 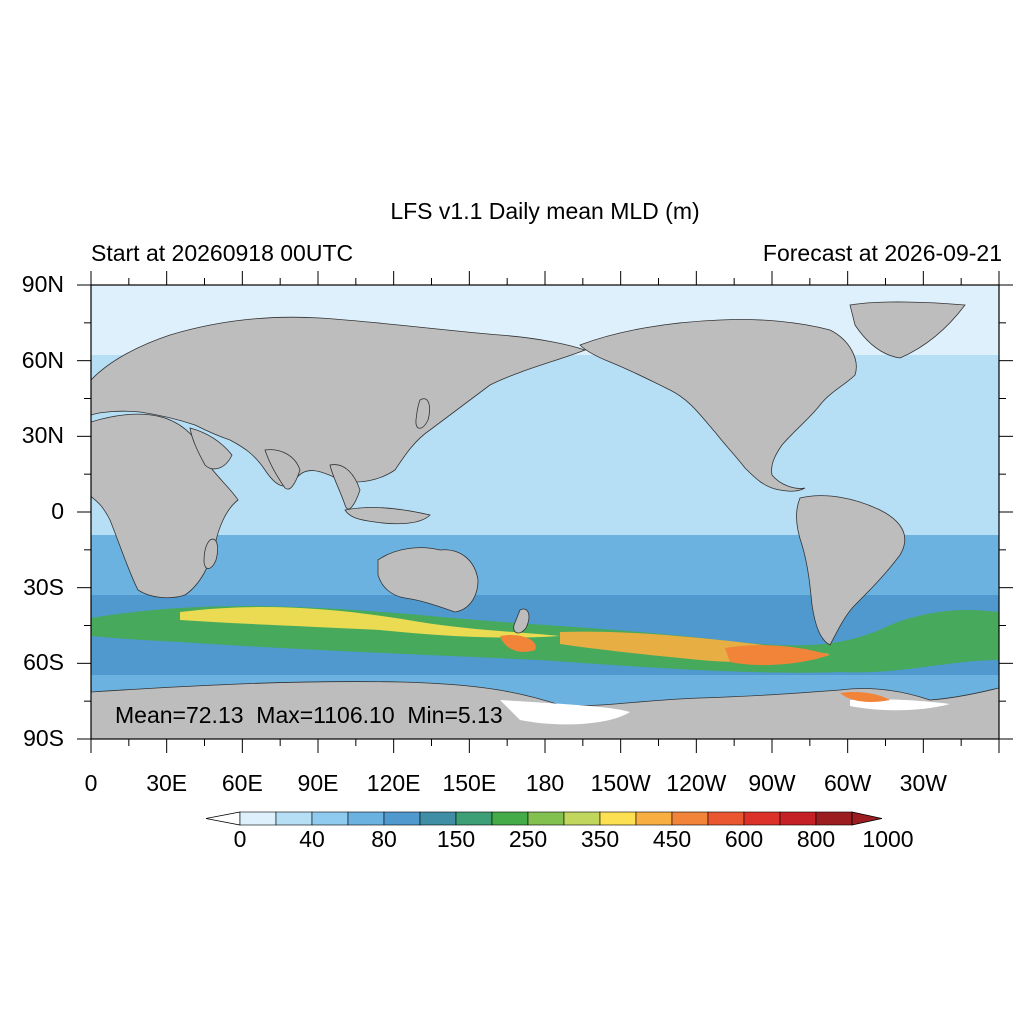 What do you see at coordinates (42, 435) in the screenshot?
I see `lat-label: 30N` at bounding box center [42, 435].